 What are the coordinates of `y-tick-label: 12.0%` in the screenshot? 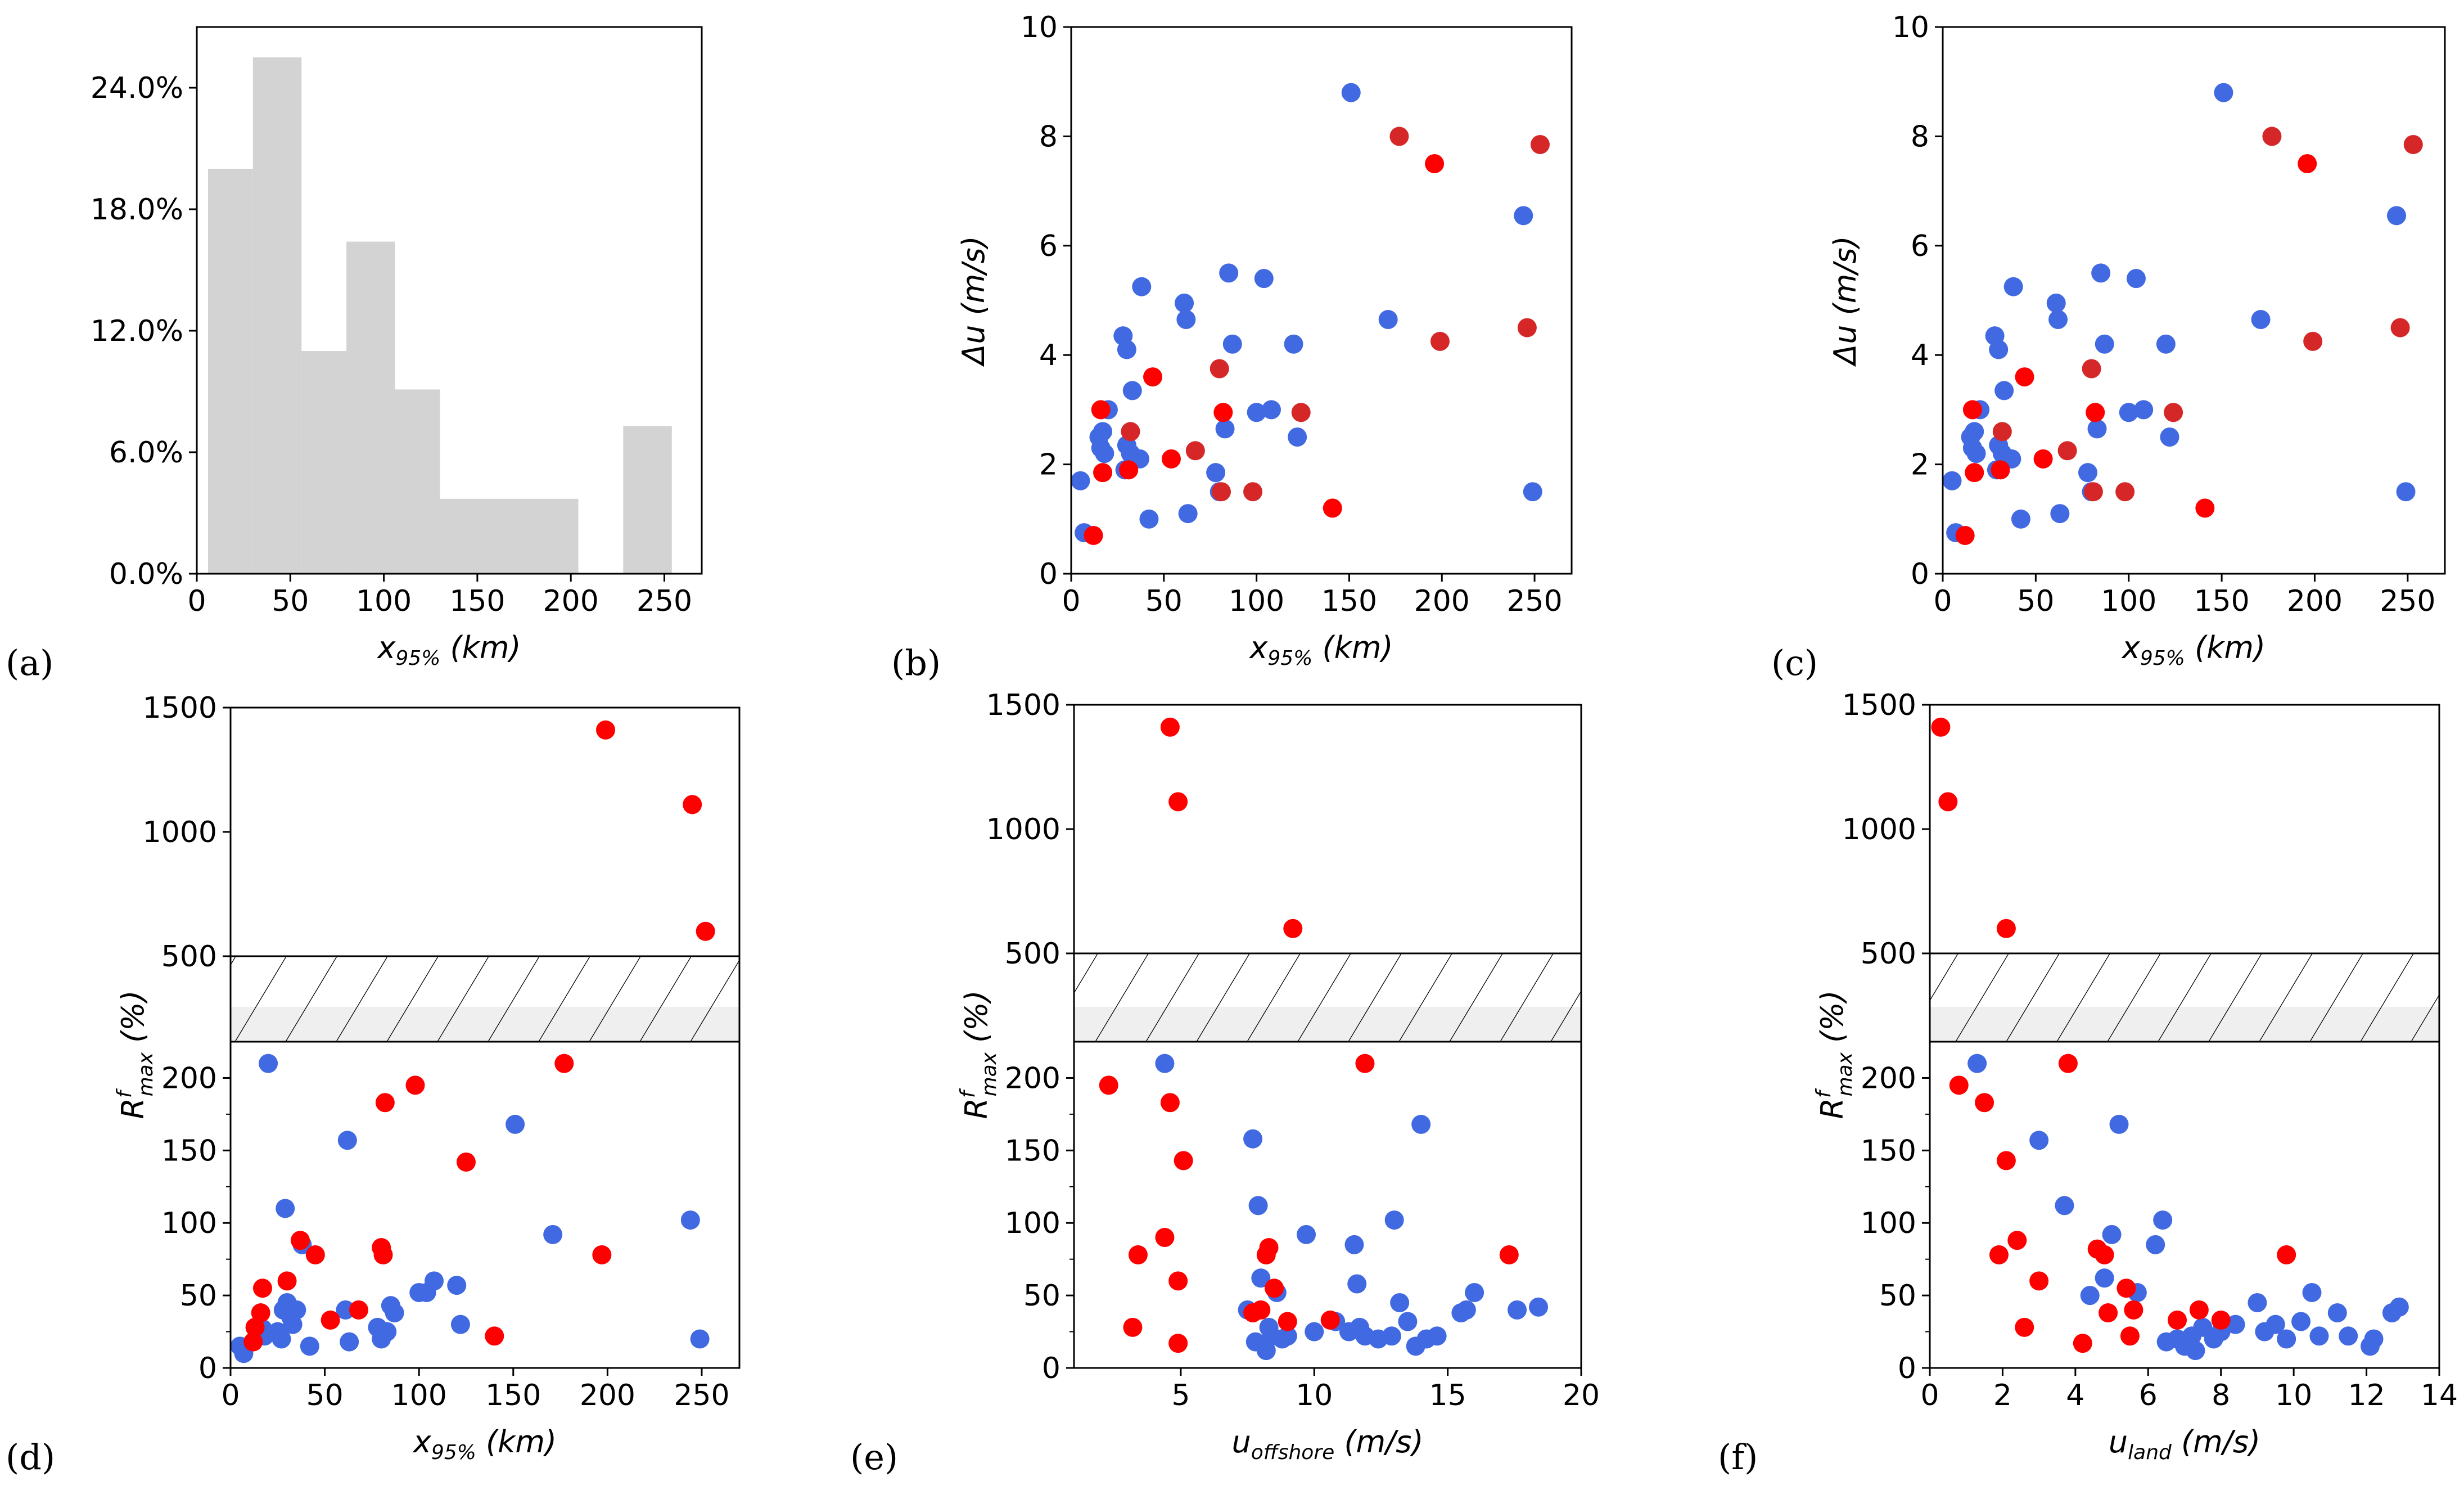 It's located at (137, 331).